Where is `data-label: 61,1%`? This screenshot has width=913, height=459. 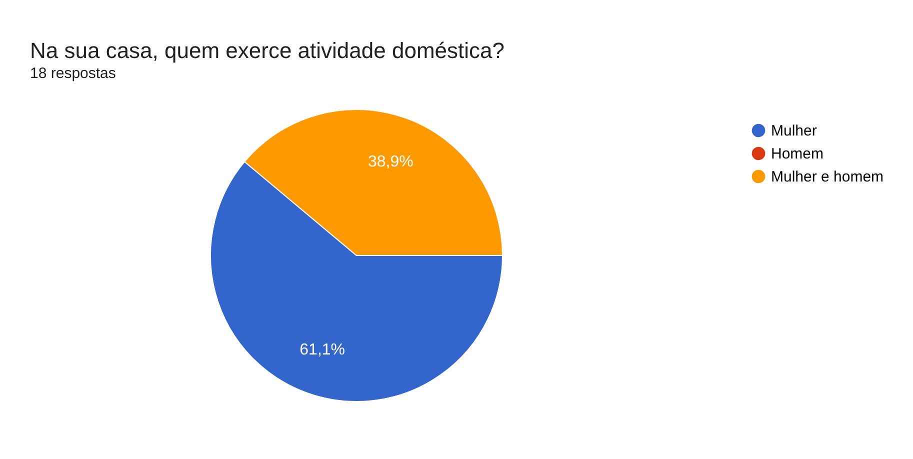 data-label: 61,1% is located at coordinates (323, 349).